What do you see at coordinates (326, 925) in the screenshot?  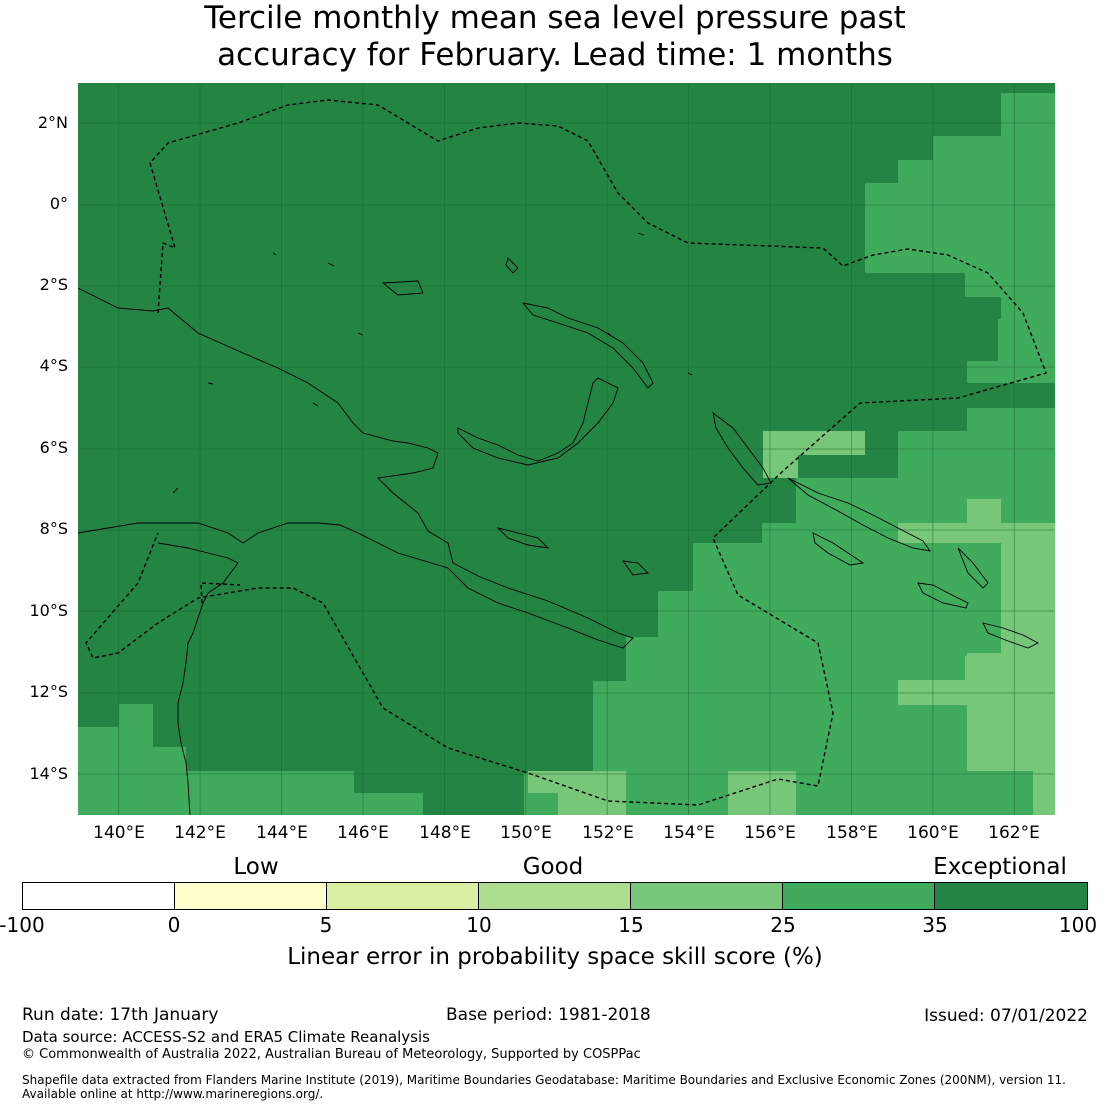 I see `colorbar-tick: 5` at bounding box center [326, 925].